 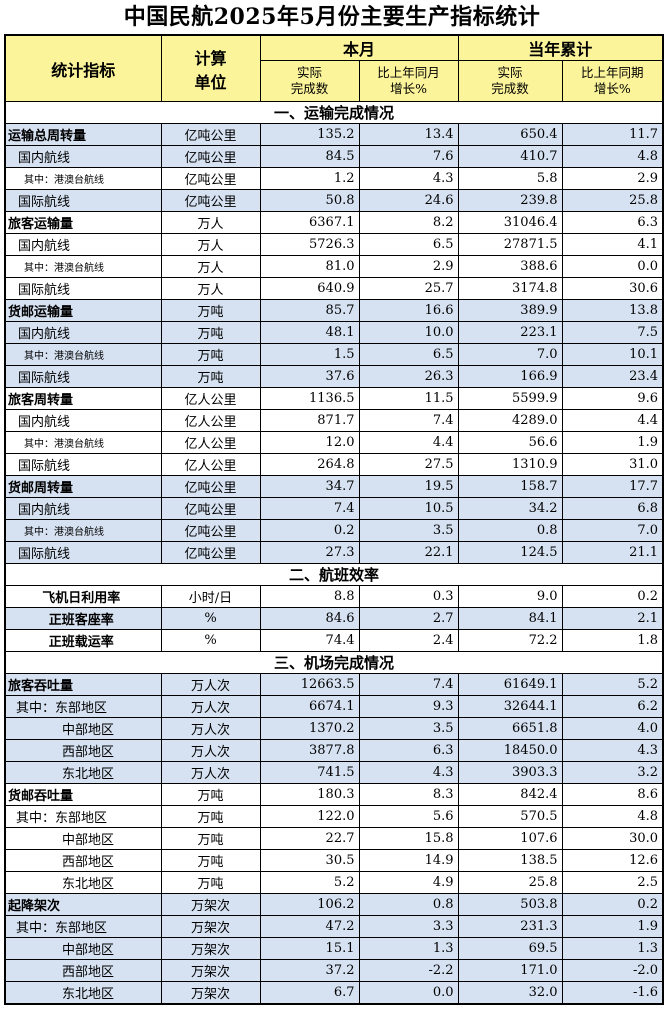 What do you see at coordinates (408, 486) in the screenshot?
I see `row-month-growth: 19.5` at bounding box center [408, 486].